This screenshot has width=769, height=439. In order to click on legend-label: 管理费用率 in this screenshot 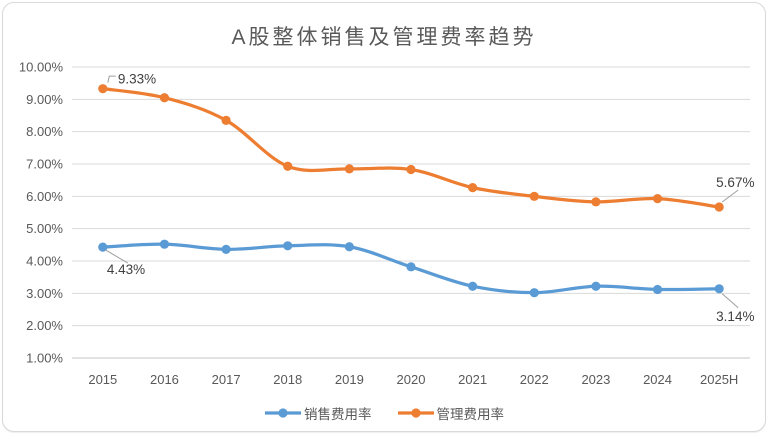, I will do `click(470, 414)`.